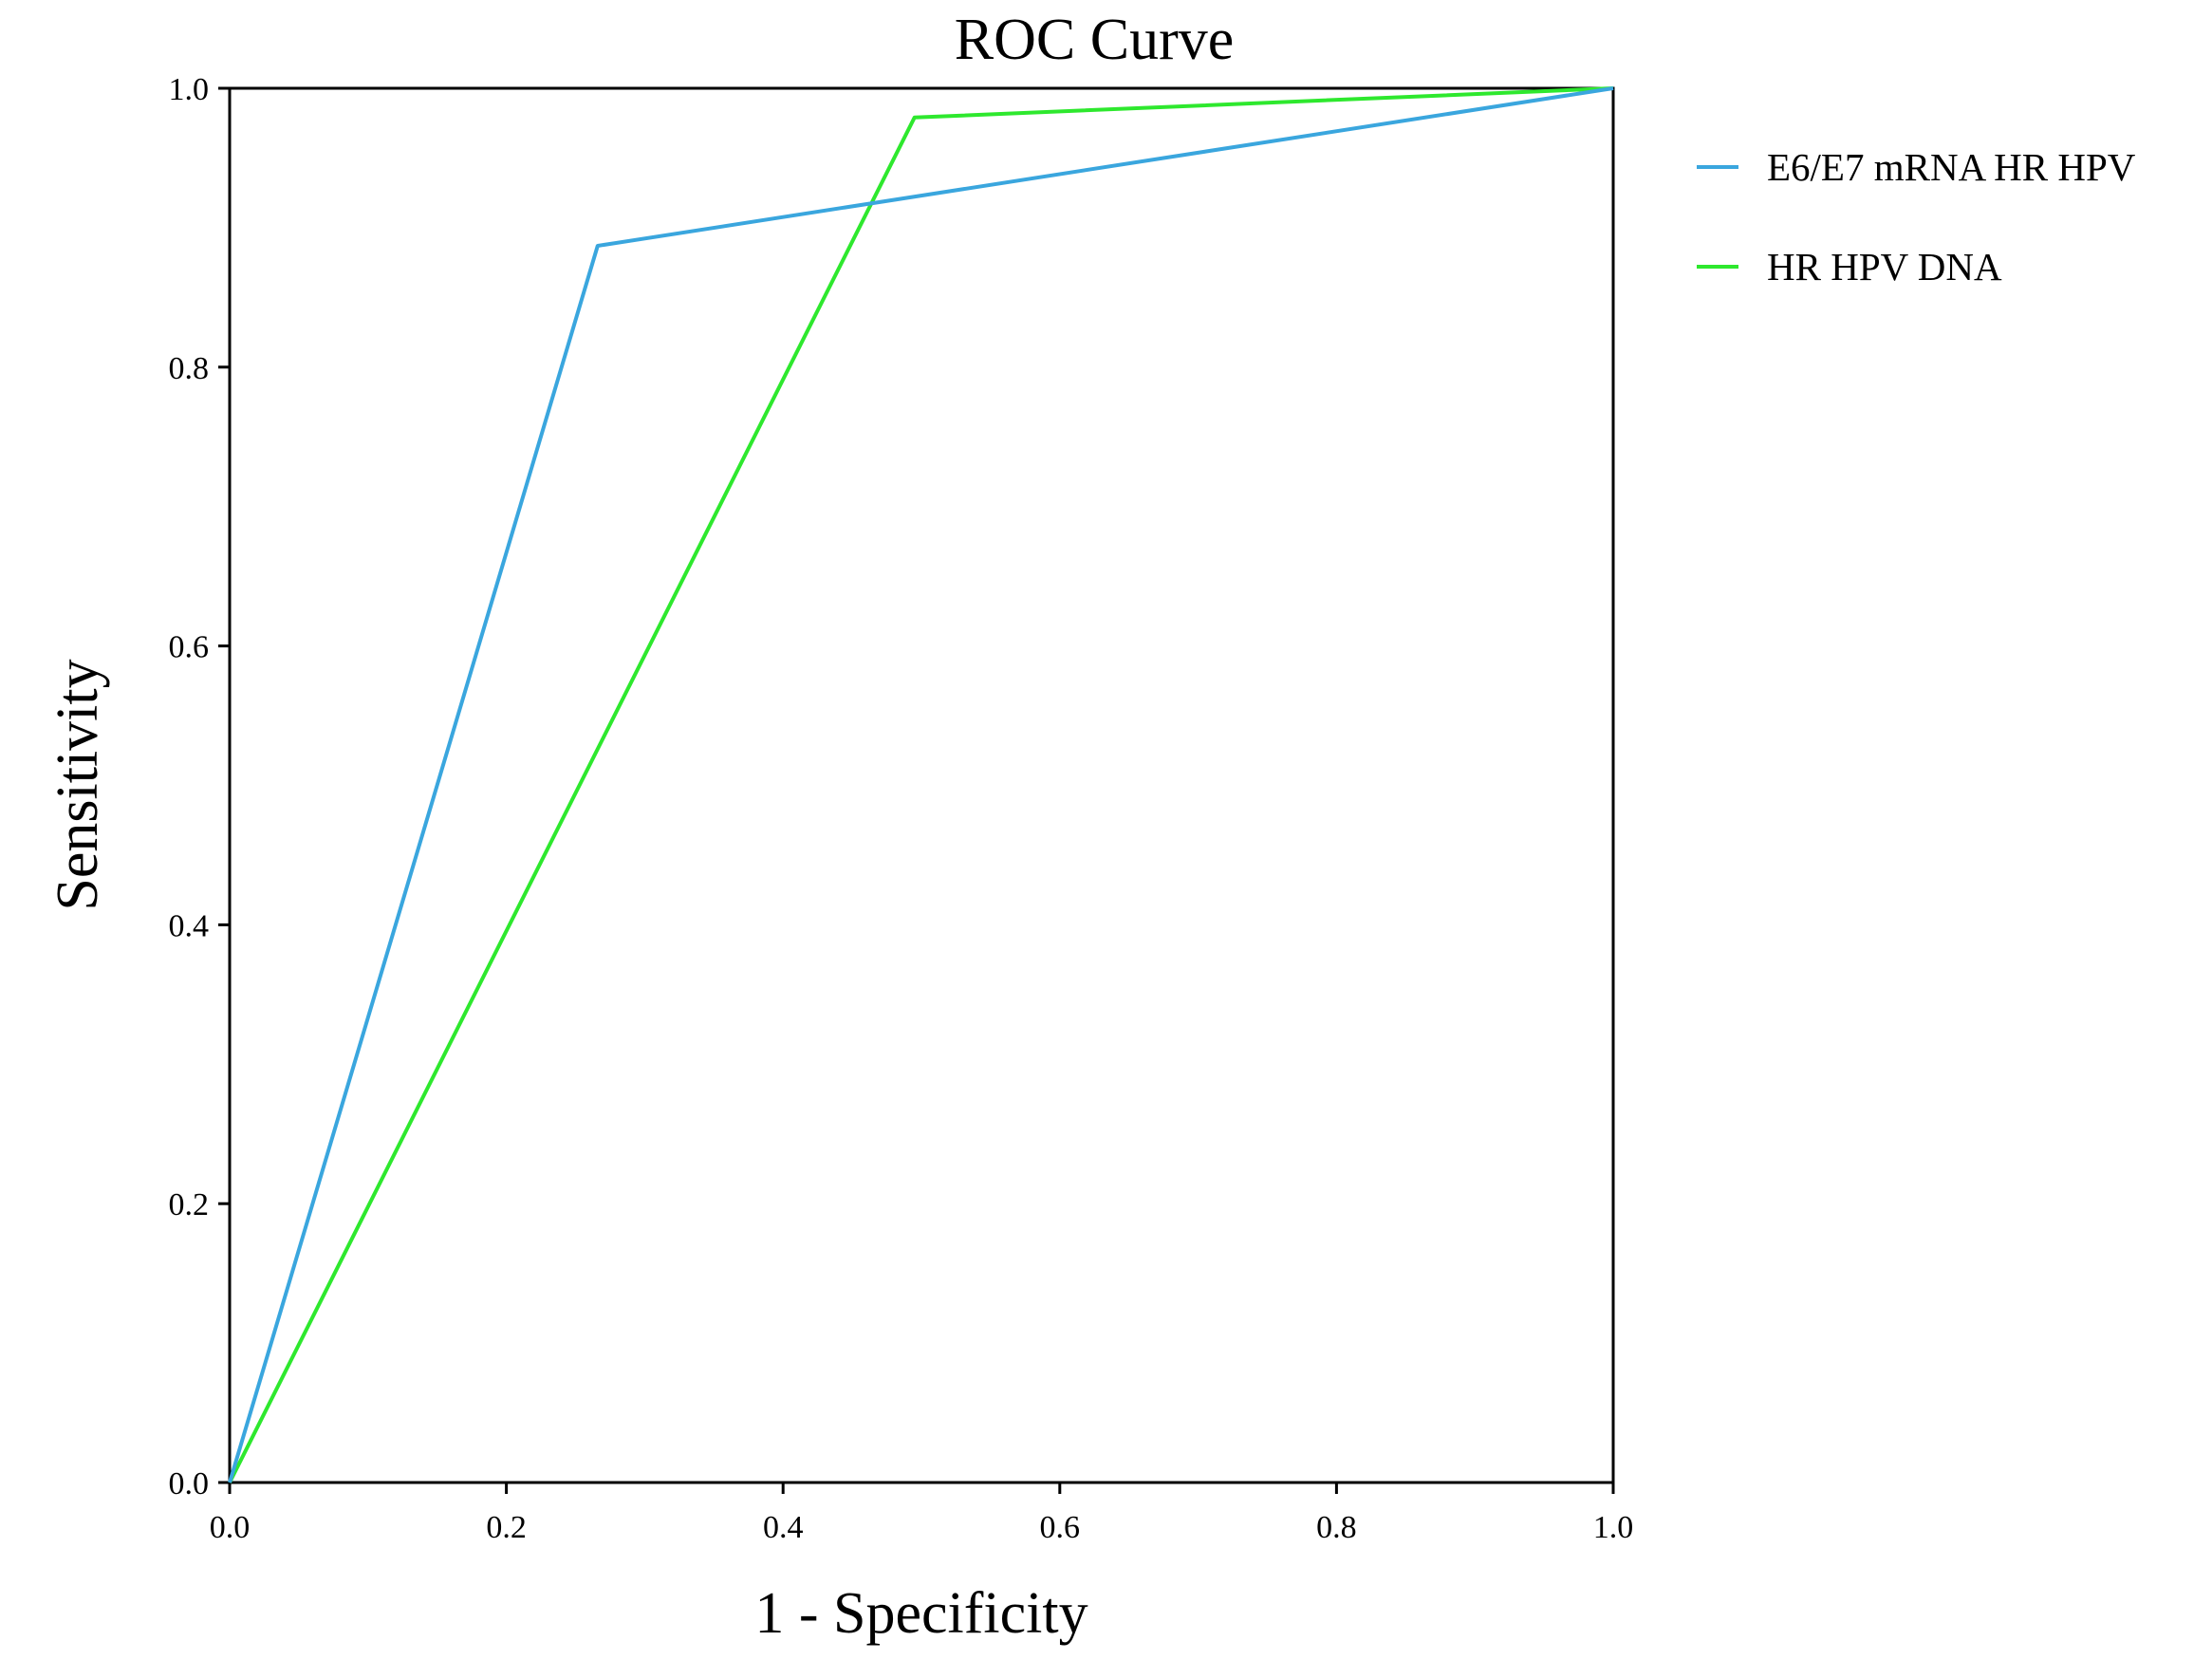  I want to click on x-tick-label: 0.2, so click(506, 1528).